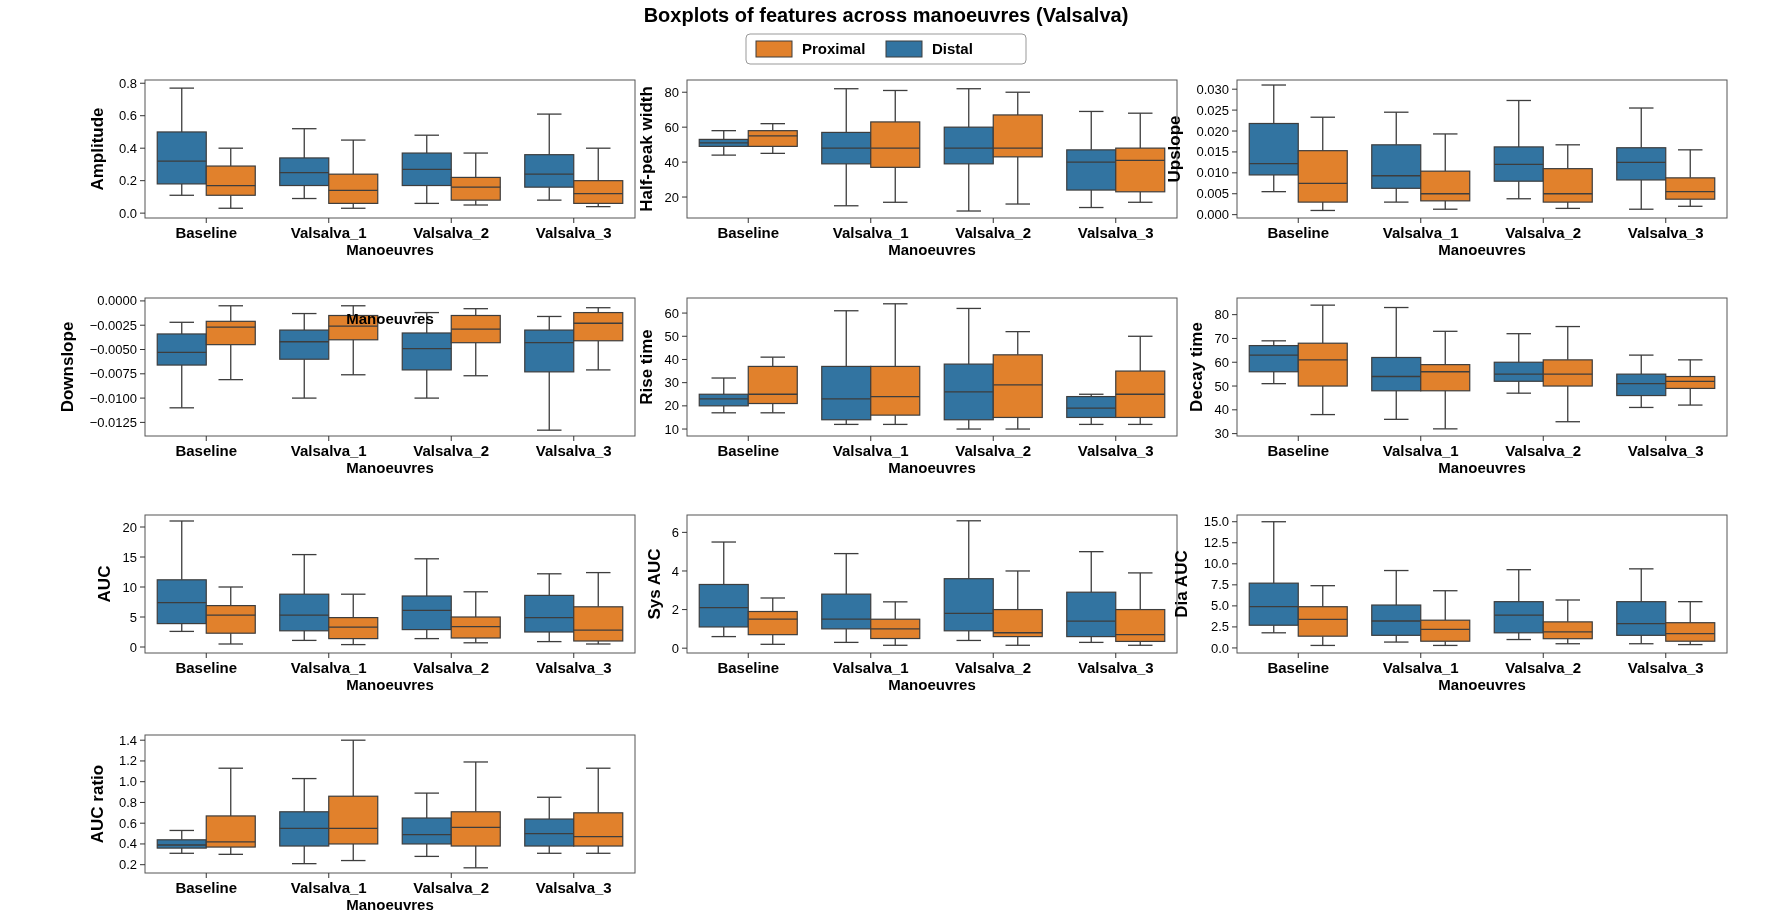  I want to click on y-tick-label: 1.0, so click(127, 782).